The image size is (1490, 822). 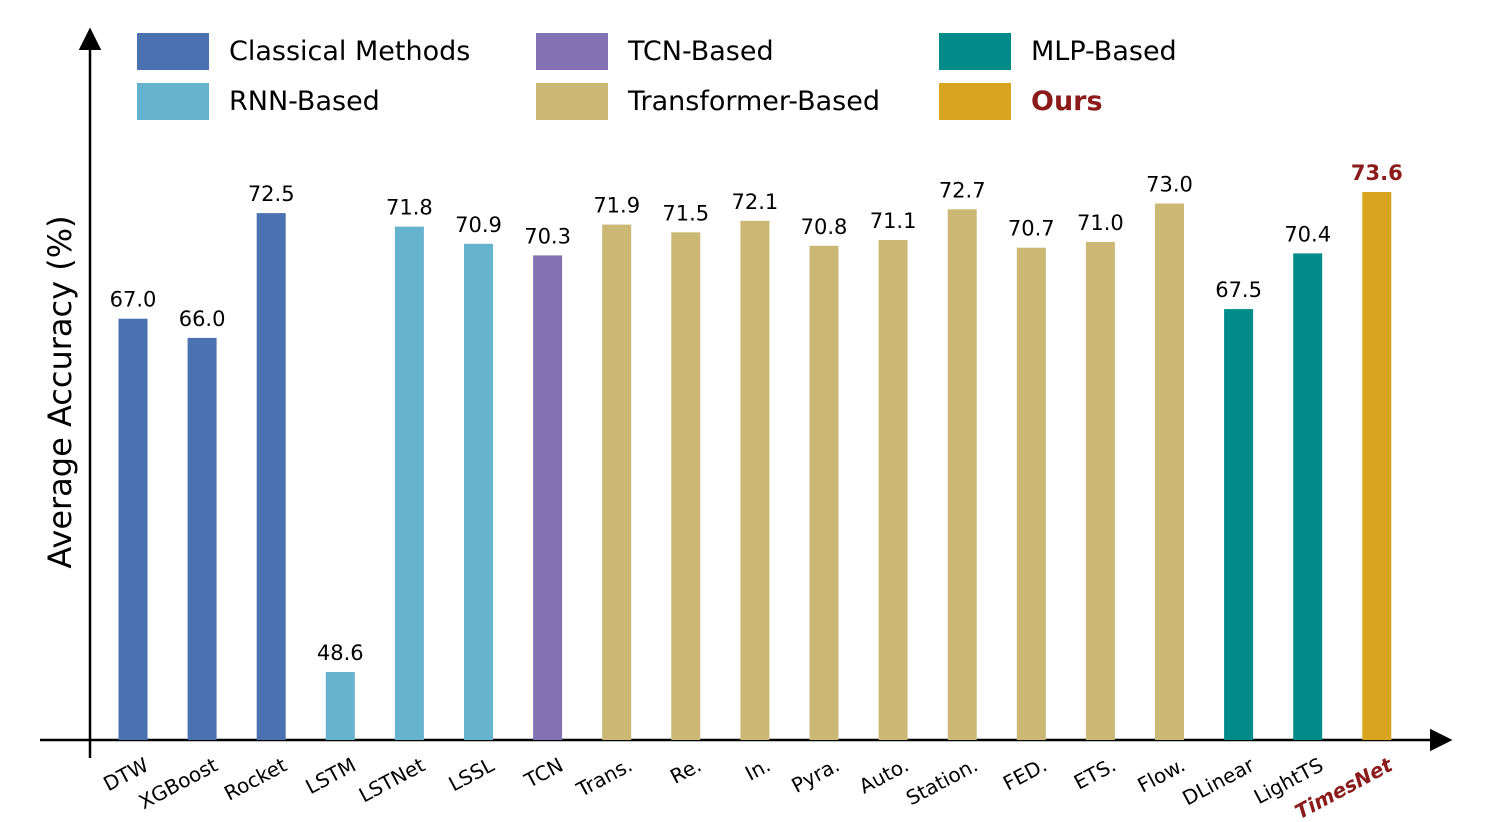 What do you see at coordinates (893, 221) in the screenshot?
I see `data-label-auto: 71.1` at bounding box center [893, 221].